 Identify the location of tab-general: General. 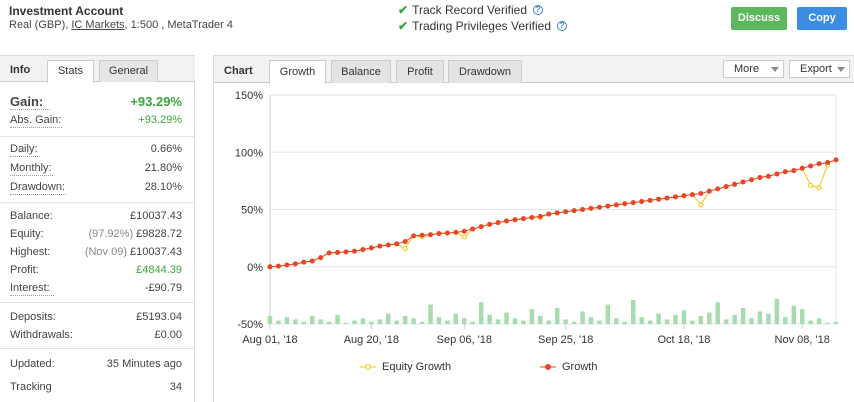
(128, 71).